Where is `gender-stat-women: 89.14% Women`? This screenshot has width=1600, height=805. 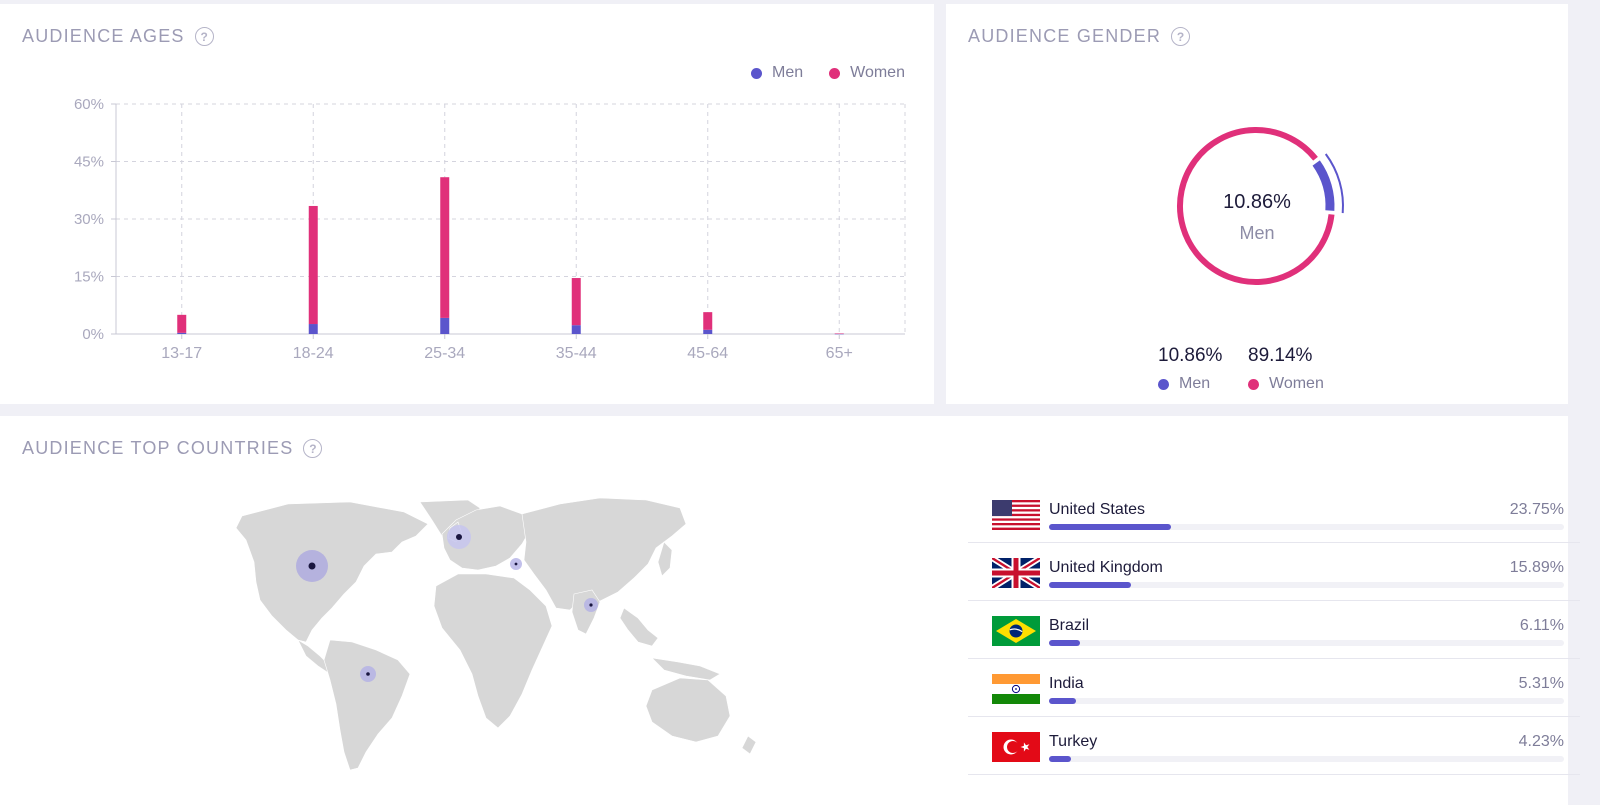 gender-stat-women: 89.14% Women is located at coordinates (1286, 368).